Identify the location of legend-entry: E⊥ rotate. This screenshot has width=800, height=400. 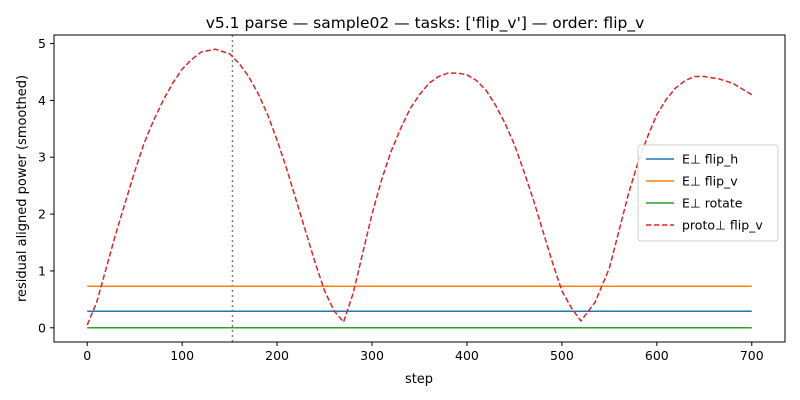
(712, 203).